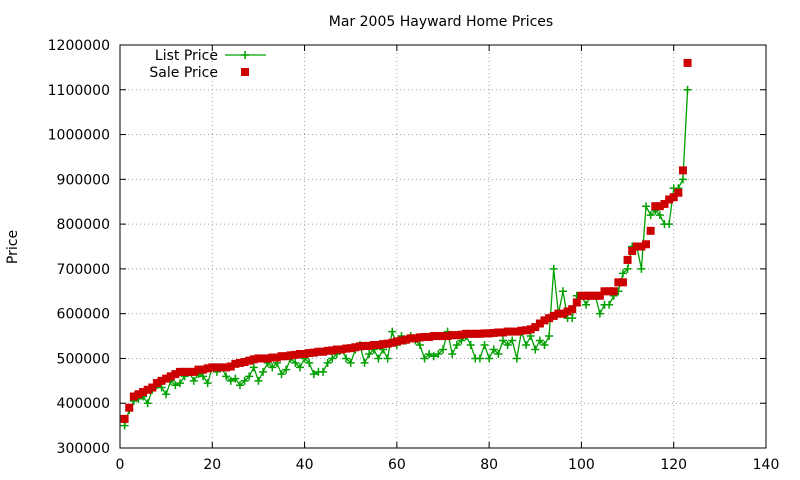 This screenshot has width=800, height=480. Describe the element at coordinates (186, 56) in the screenshot. I see `legend-label: List Price` at that location.